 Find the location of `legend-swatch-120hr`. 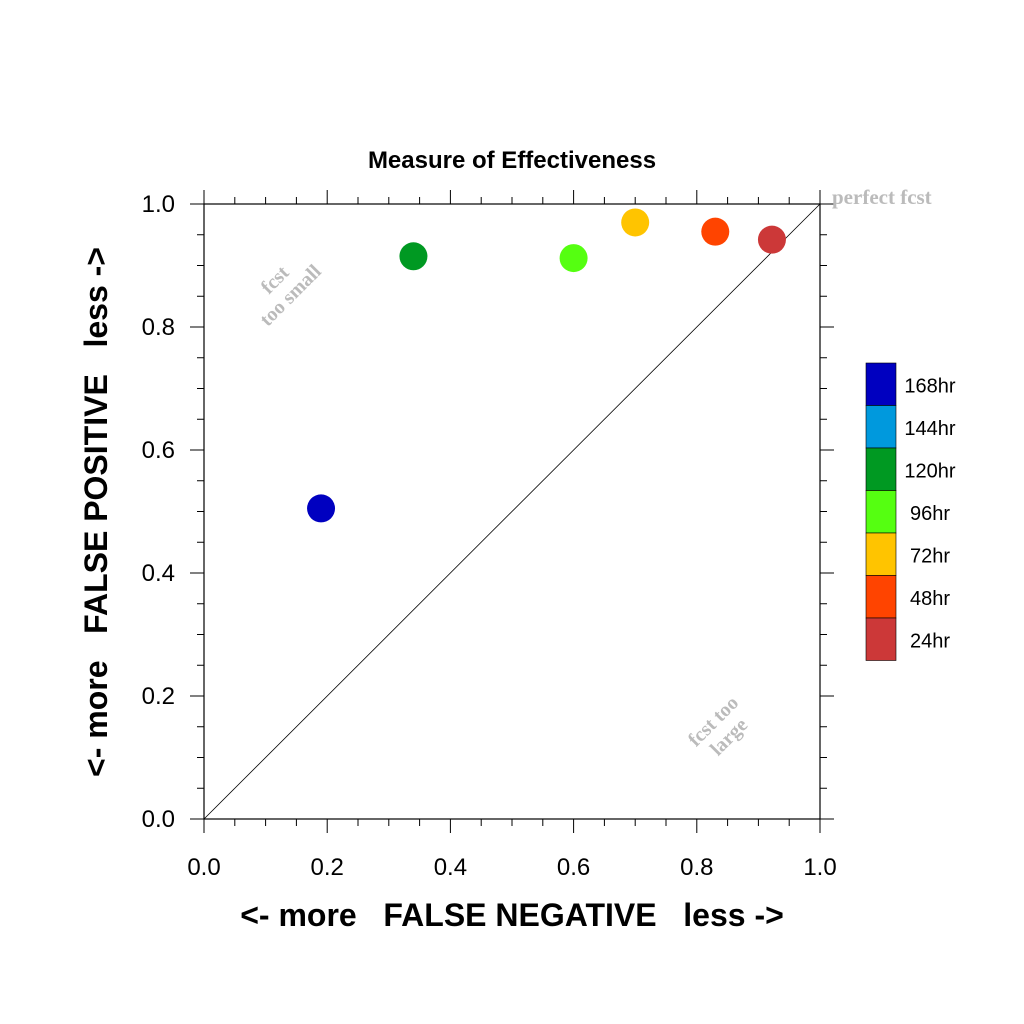

legend-swatch-120hr is located at coordinates (881, 469).